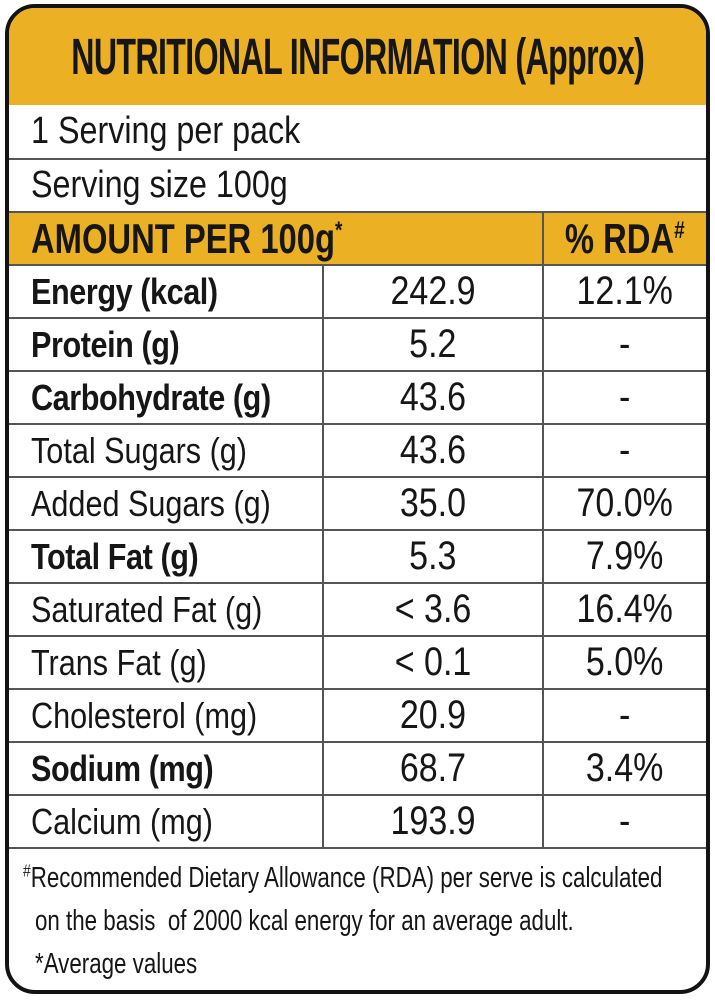  Describe the element at coordinates (147, 609) in the screenshot. I see `nutrient-label: Saturated Fat (g)` at that location.